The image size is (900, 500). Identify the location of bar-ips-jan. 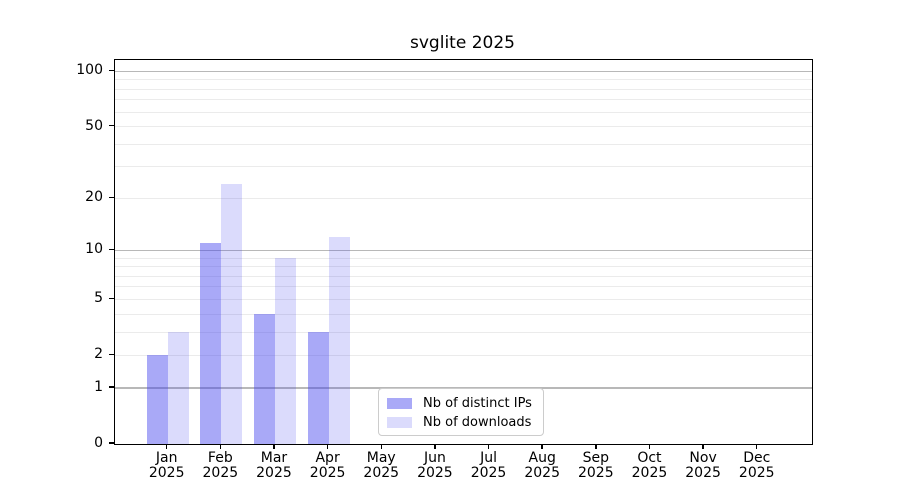
(157, 399).